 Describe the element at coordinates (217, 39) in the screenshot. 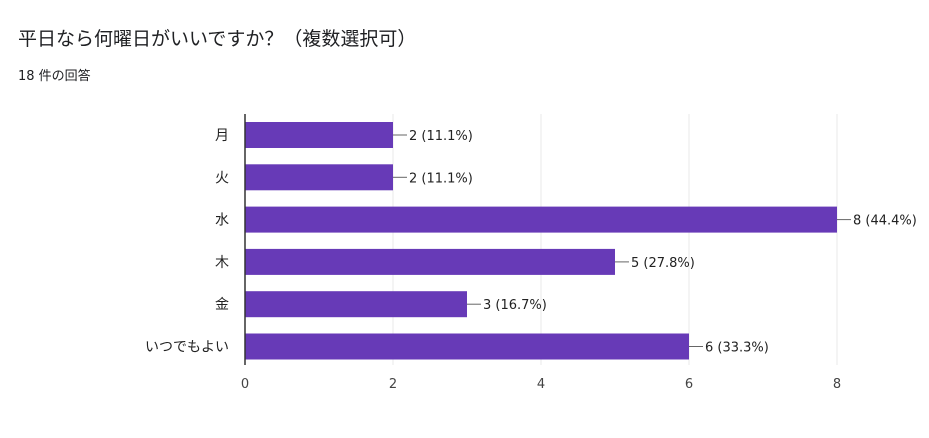

I see `question-title: 平日なら何曜日がいいですか？（複数選択可）` at that location.